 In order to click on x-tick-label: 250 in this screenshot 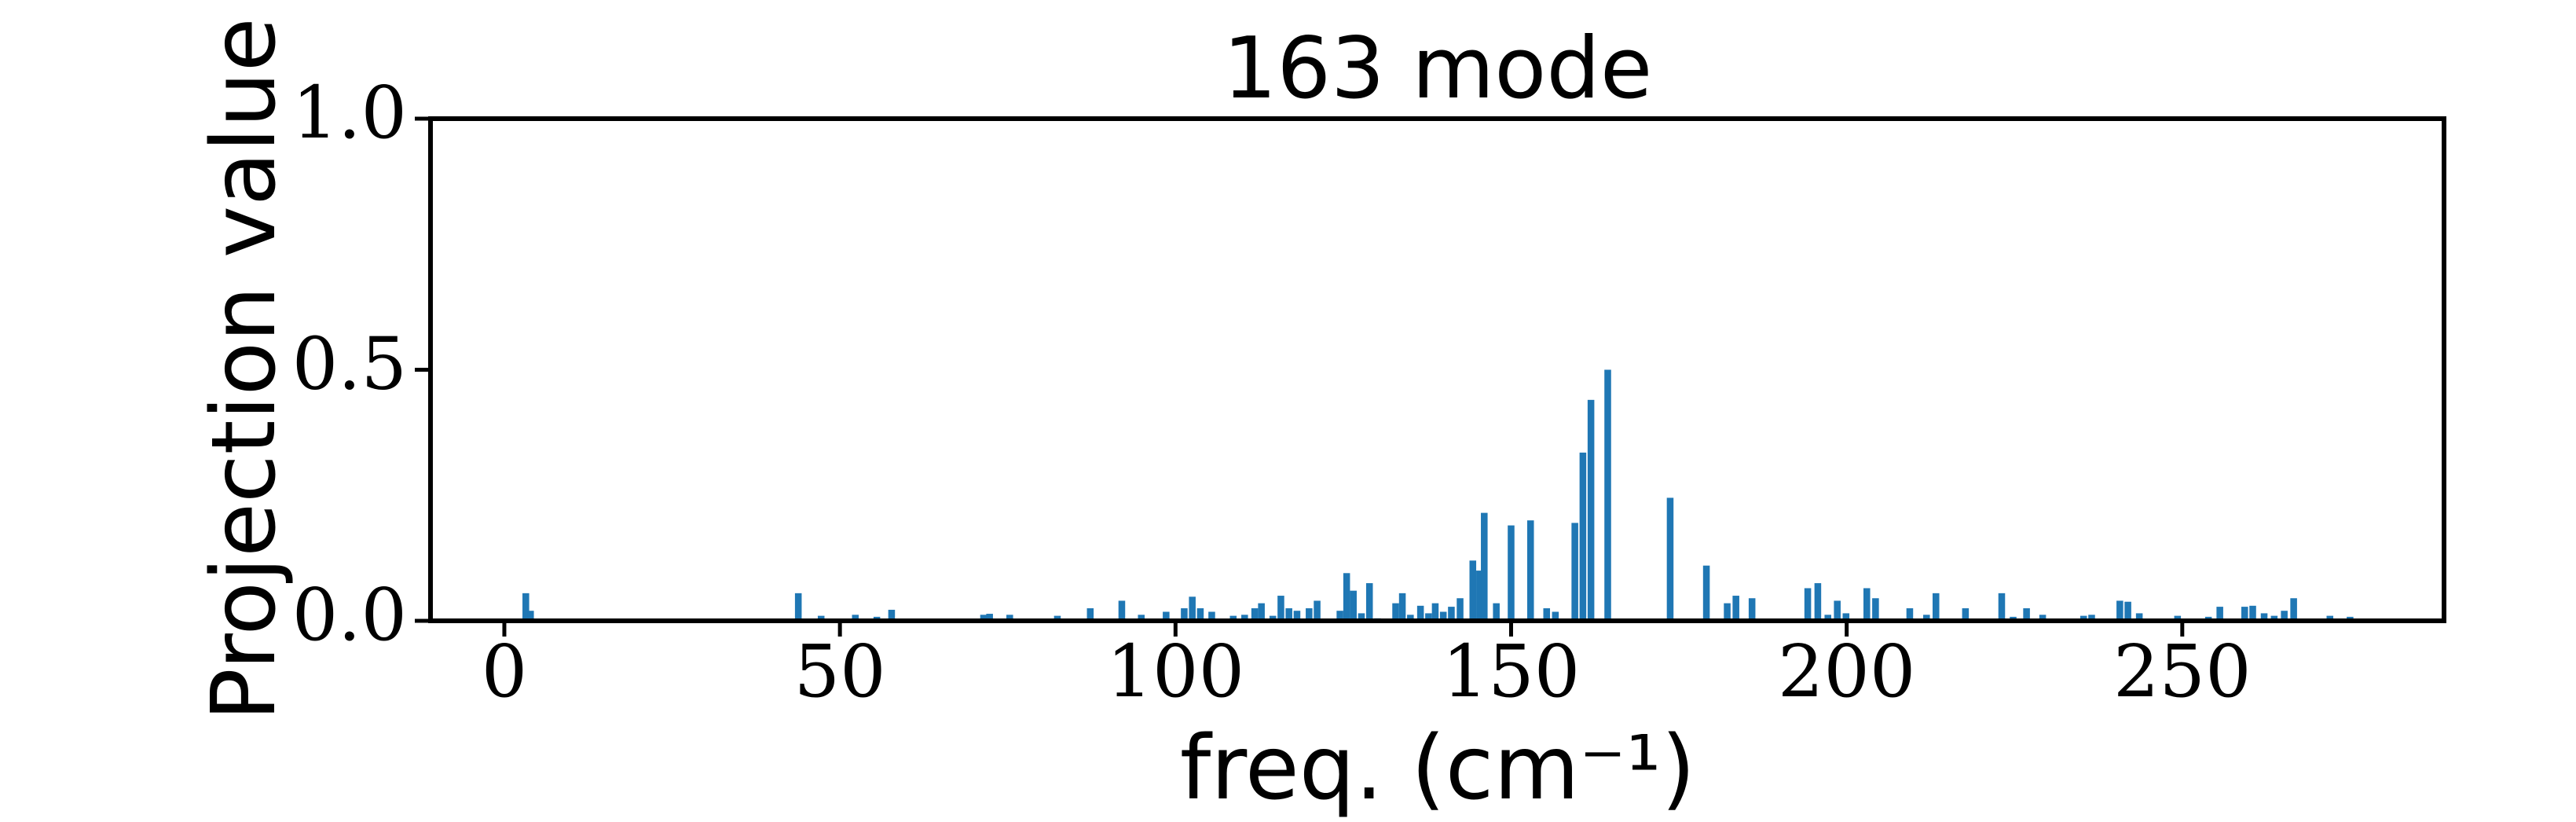, I will do `click(2182, 671)`.